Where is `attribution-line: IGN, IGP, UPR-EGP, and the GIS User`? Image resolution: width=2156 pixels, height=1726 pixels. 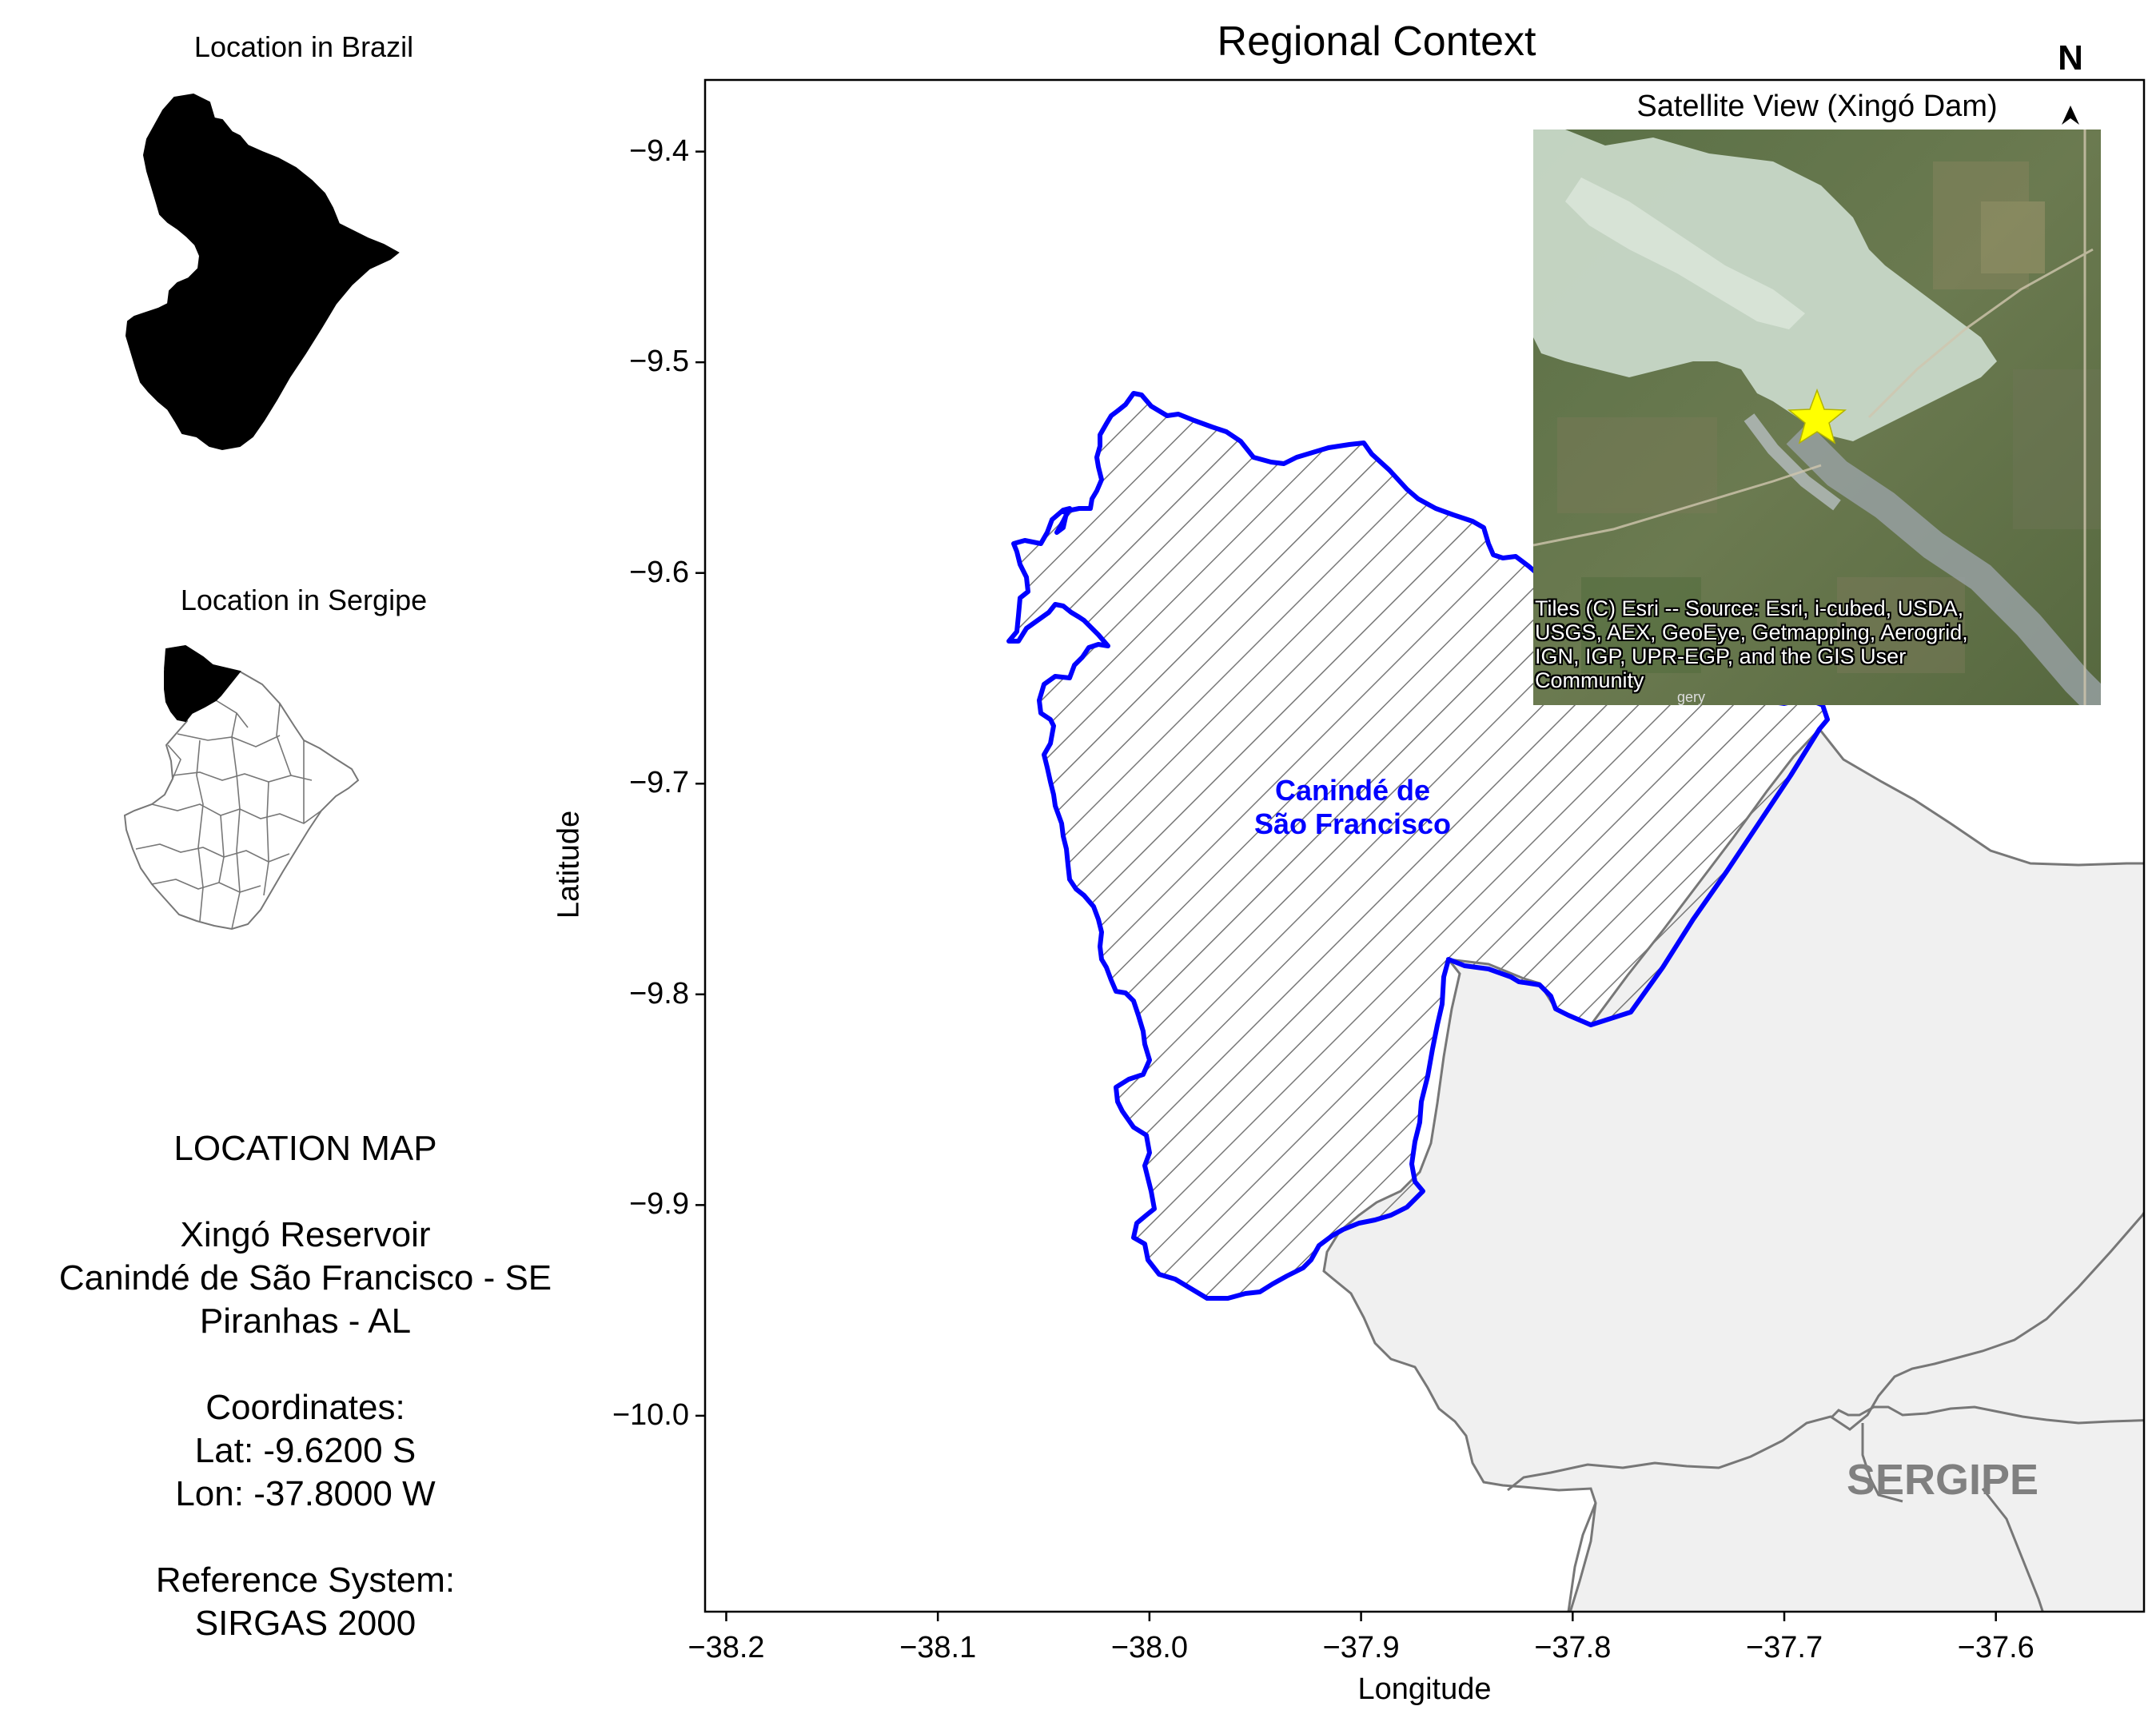 attribution-line: IGN, IGP, UPR-EGP, and the GIS User is located at coordinates (1721, 656).